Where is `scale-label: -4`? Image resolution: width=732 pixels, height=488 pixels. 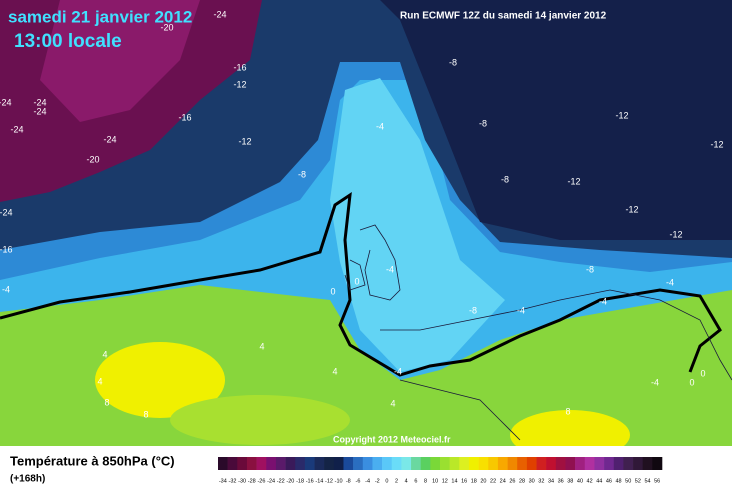
scale-label: -4 is located at coordinates (367, 481).